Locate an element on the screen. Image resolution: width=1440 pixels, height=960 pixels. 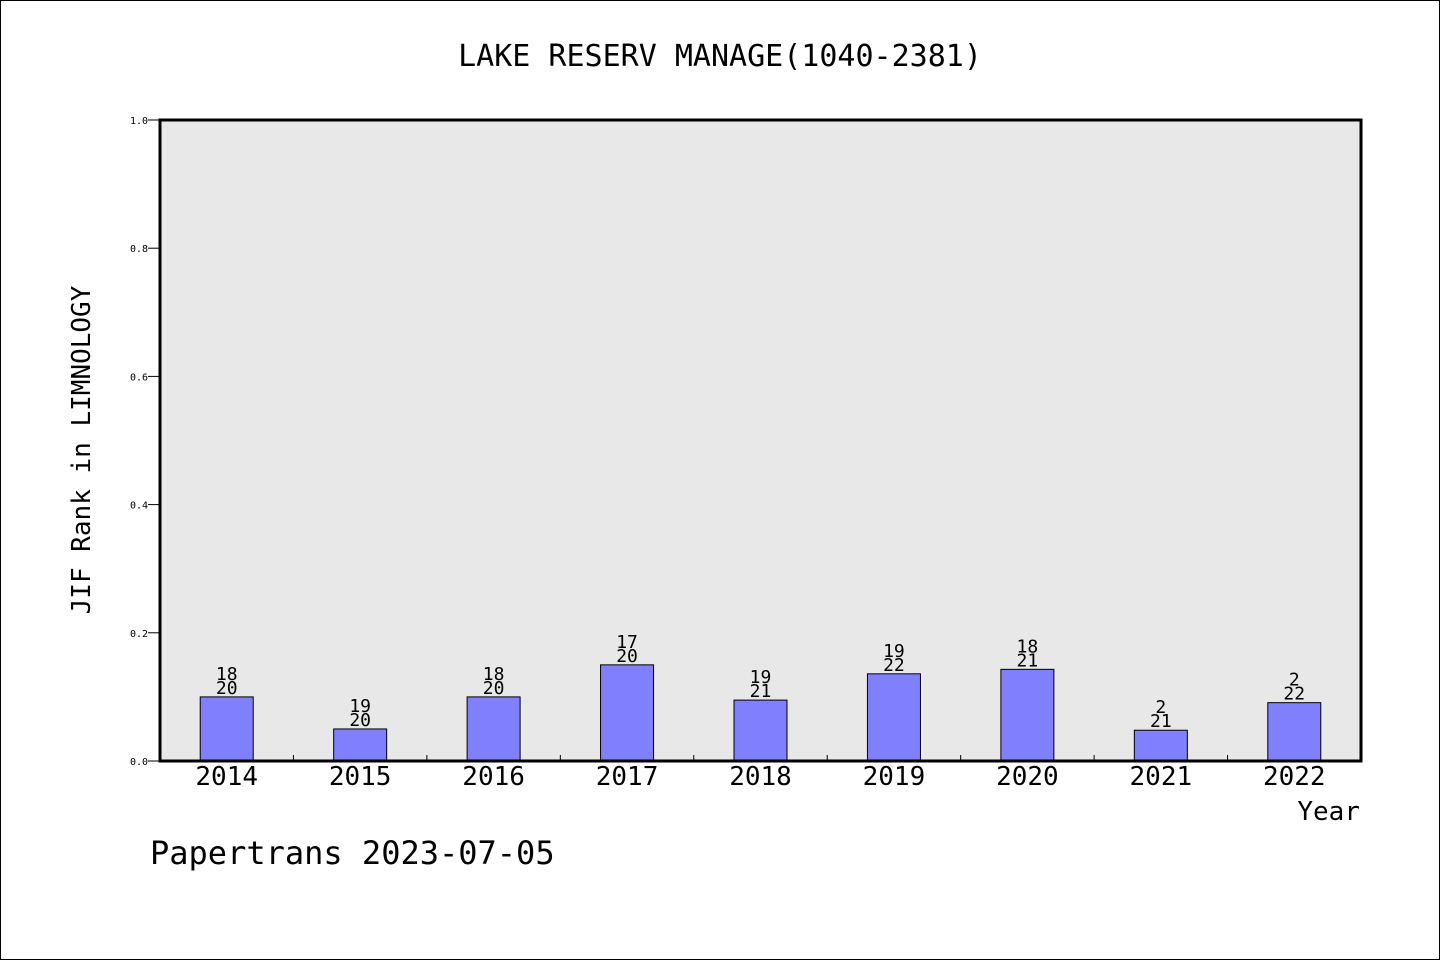
y-tick-label: 0.4 is located at coordinates (139, 506).